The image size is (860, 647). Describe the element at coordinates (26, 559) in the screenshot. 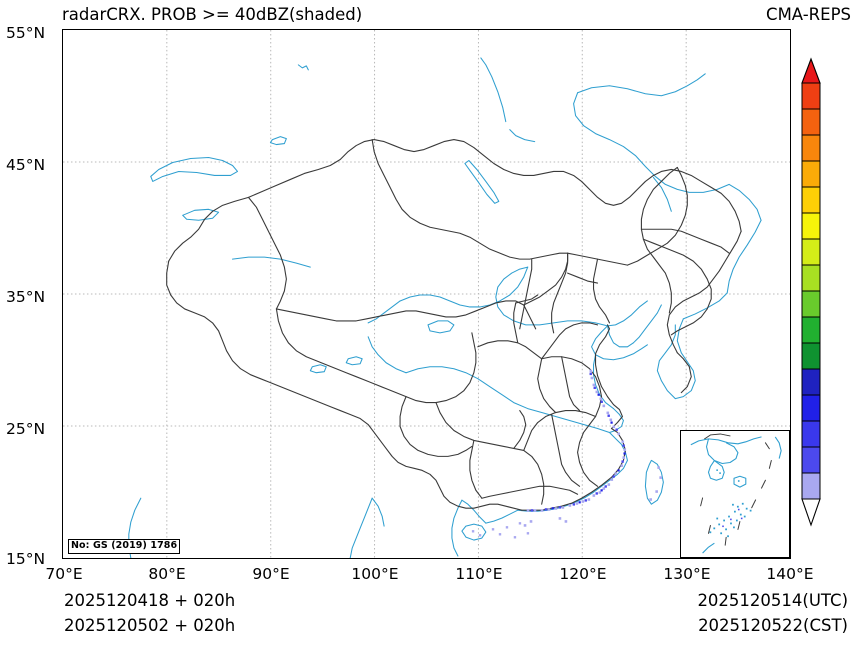

I see `ytick-15n: 15°N` at that location.